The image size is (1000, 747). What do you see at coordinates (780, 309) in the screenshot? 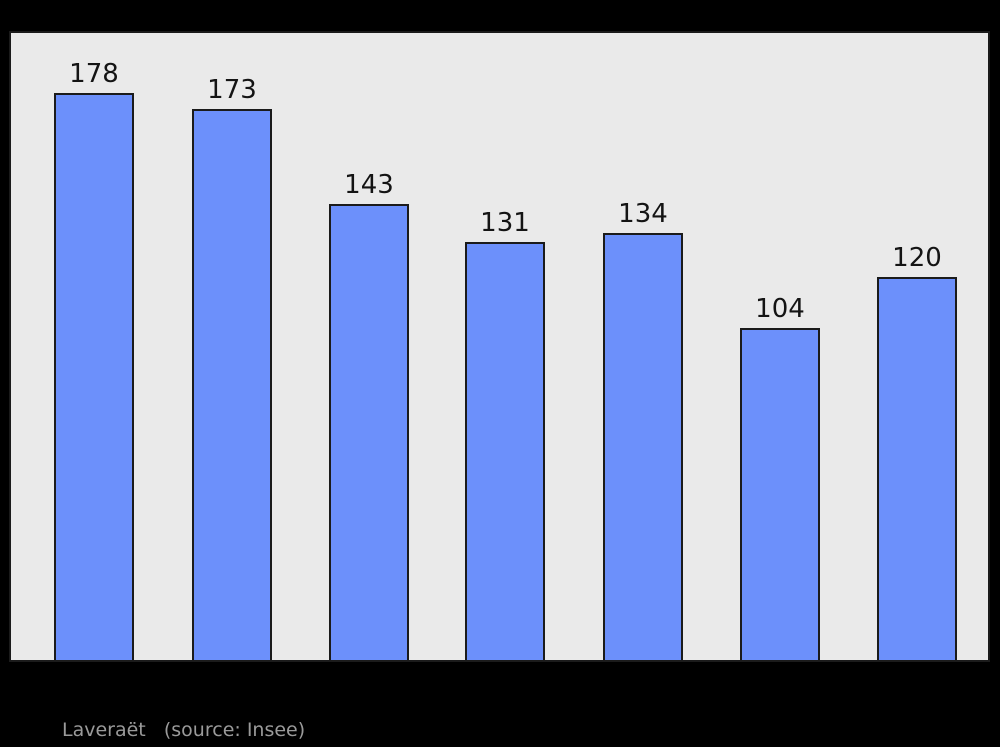
I see `bar-value-label: 104` at bounding box center [780, 309].